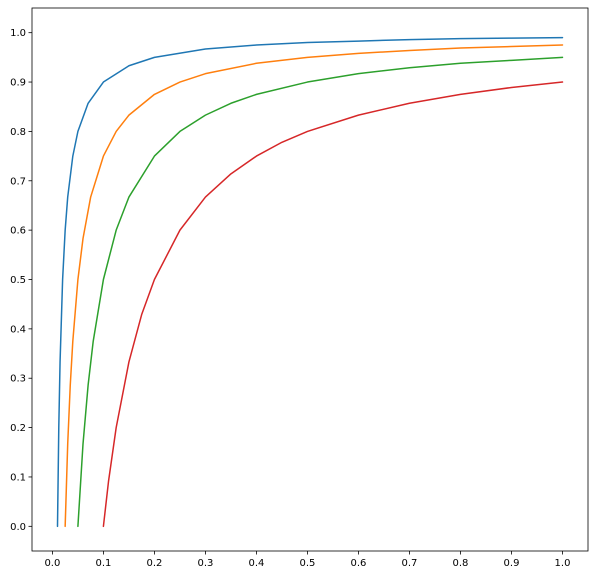 This screenshot has height=575, width=595. I want to click on x-axis: 0.0 0.1 0.2 0.3 0.4 0.5 0.6 0.7 0.8 0.9 1.0, so click(307, 560).